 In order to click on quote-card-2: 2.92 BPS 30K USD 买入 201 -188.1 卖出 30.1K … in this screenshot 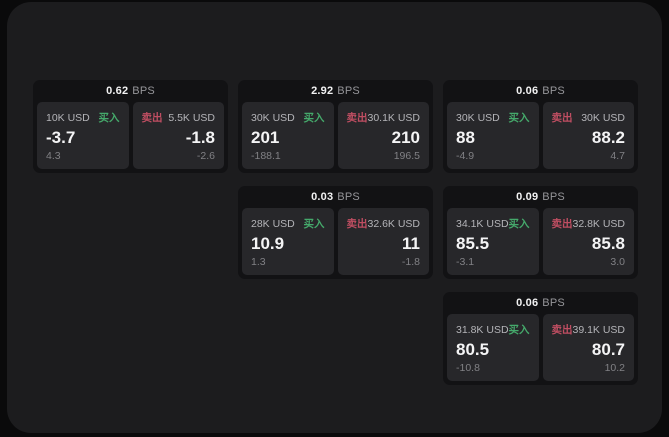, I will do `click(335, 126)`.